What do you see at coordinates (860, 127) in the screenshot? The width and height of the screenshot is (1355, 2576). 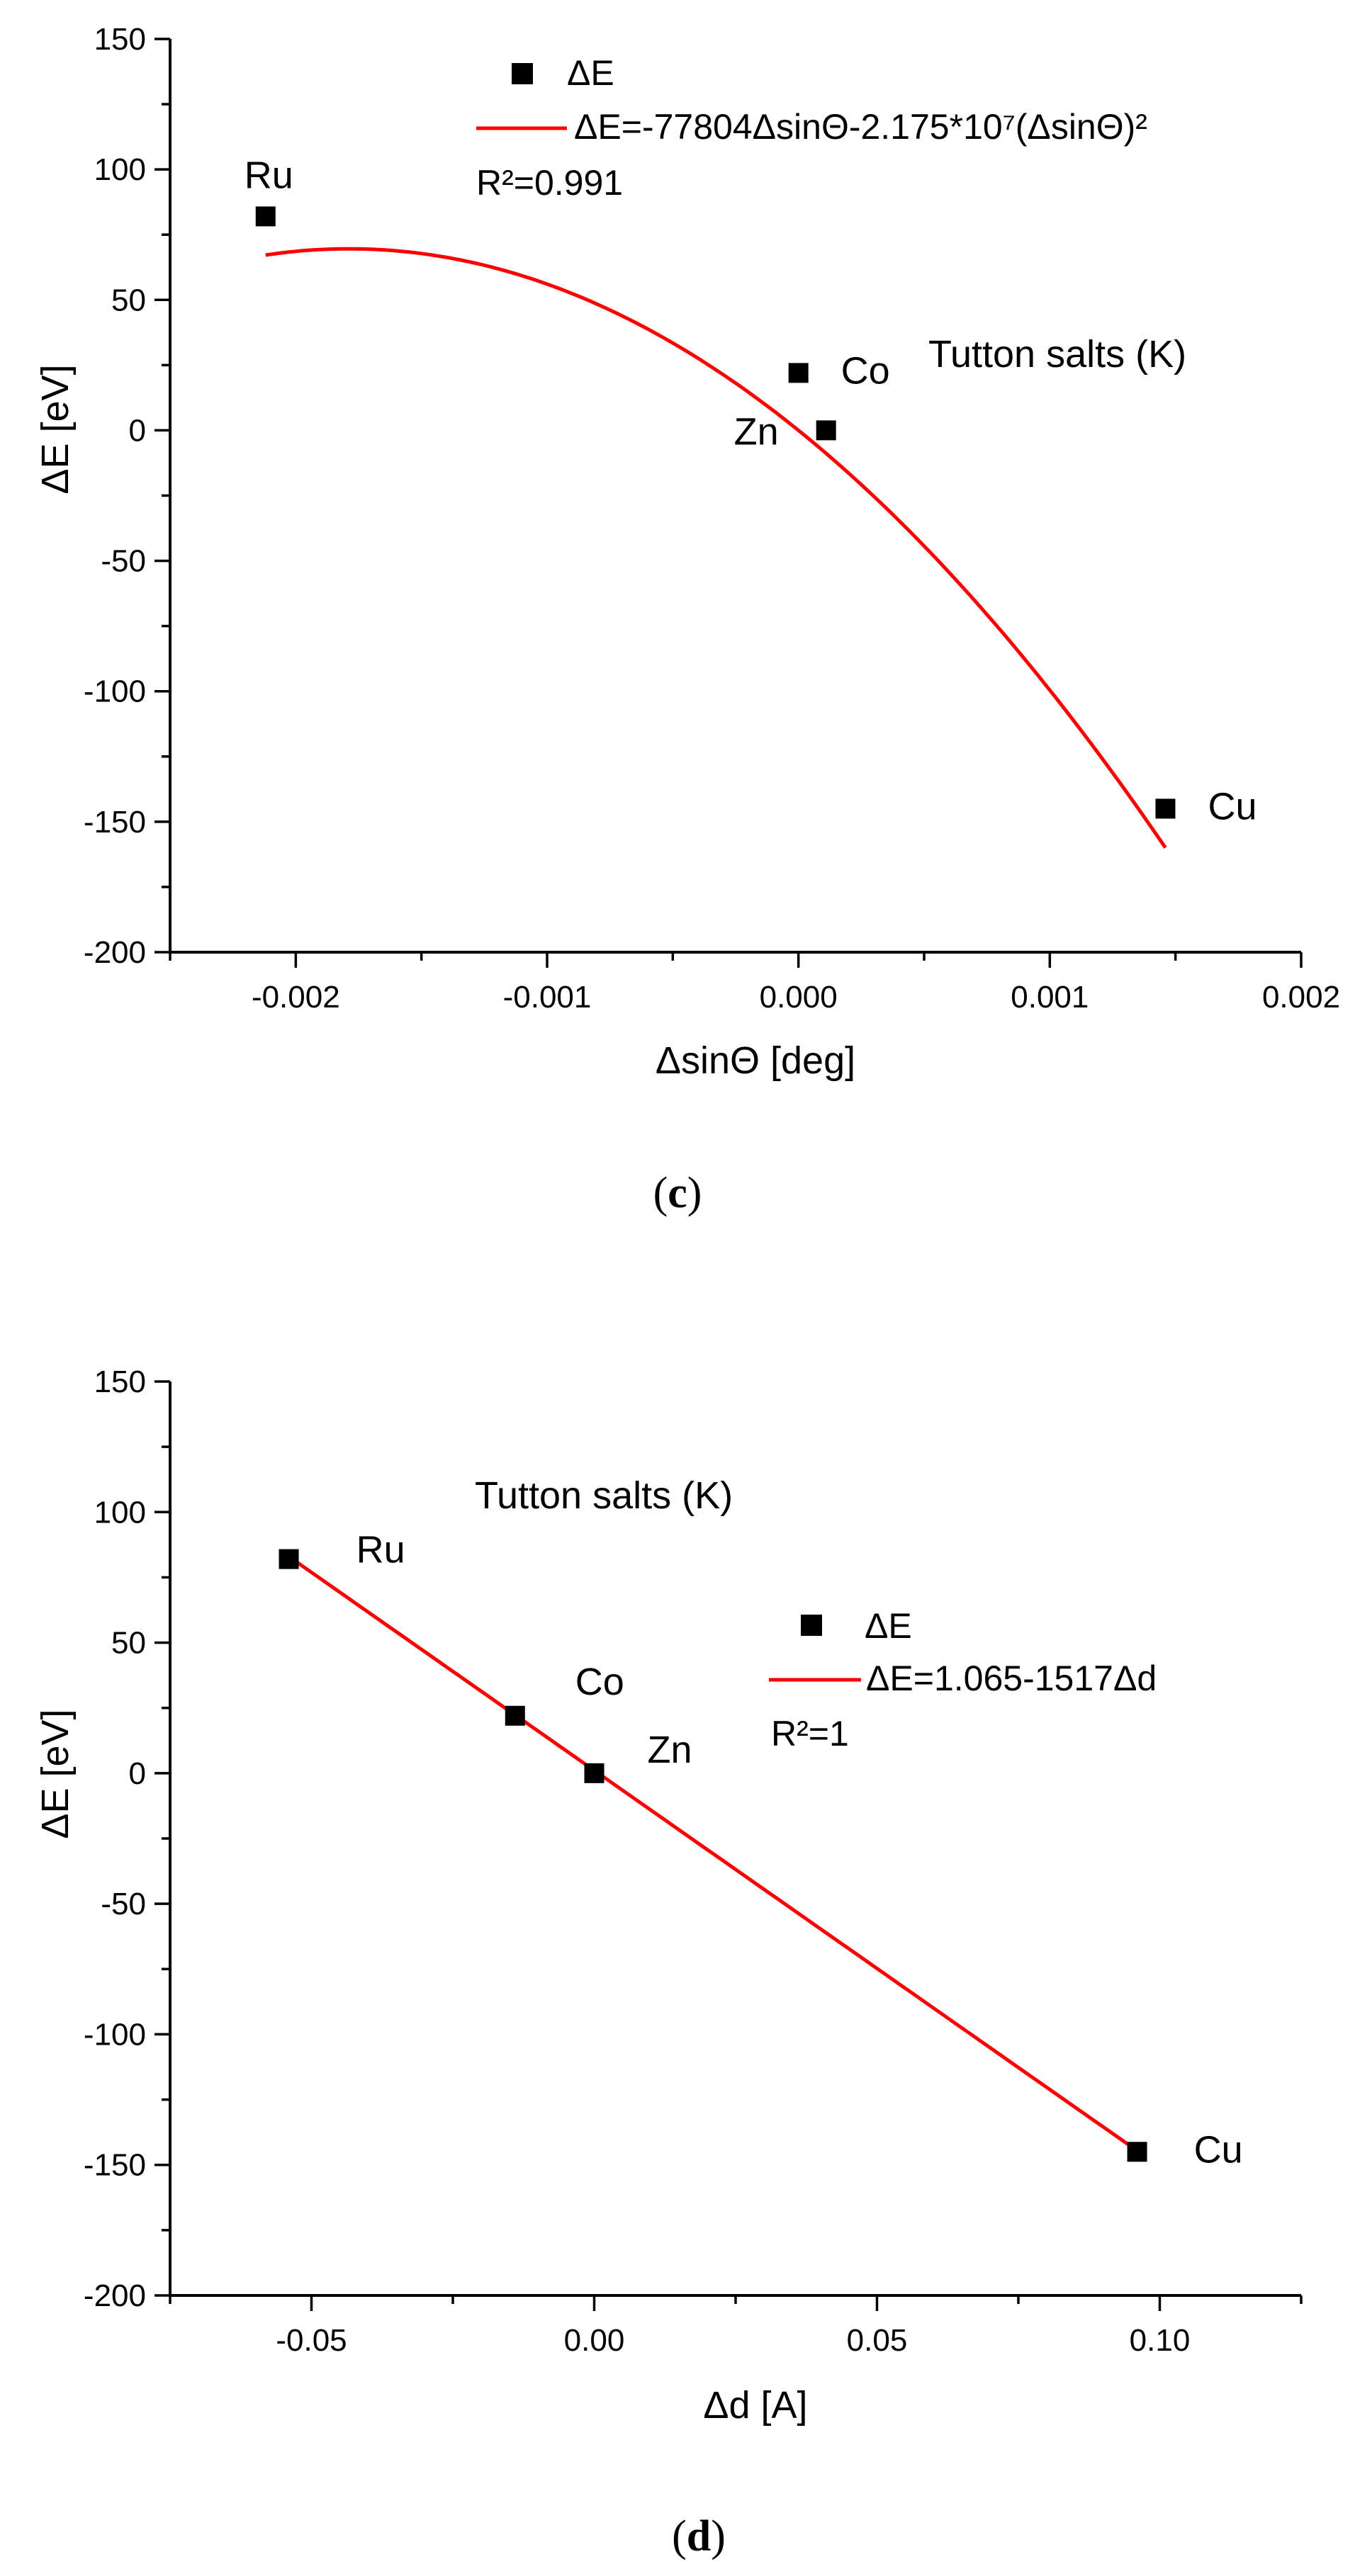 I see `legend-fit-label: ΔE=-77804ΔsinΘ-2.175*10⁷(ΔsinΘ)²` at bounding box center [860, 127].